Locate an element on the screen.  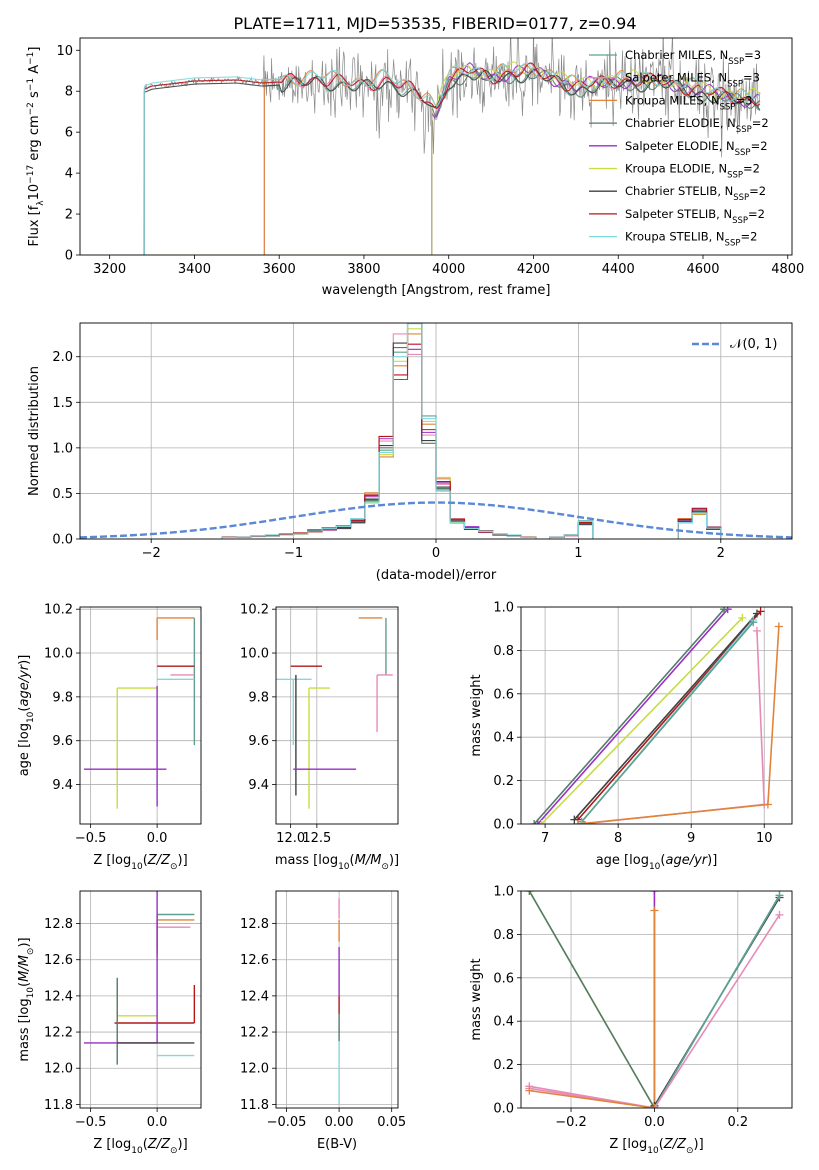
legend-text: Kroupa STELIB, N is located at coordinates (675, 237).